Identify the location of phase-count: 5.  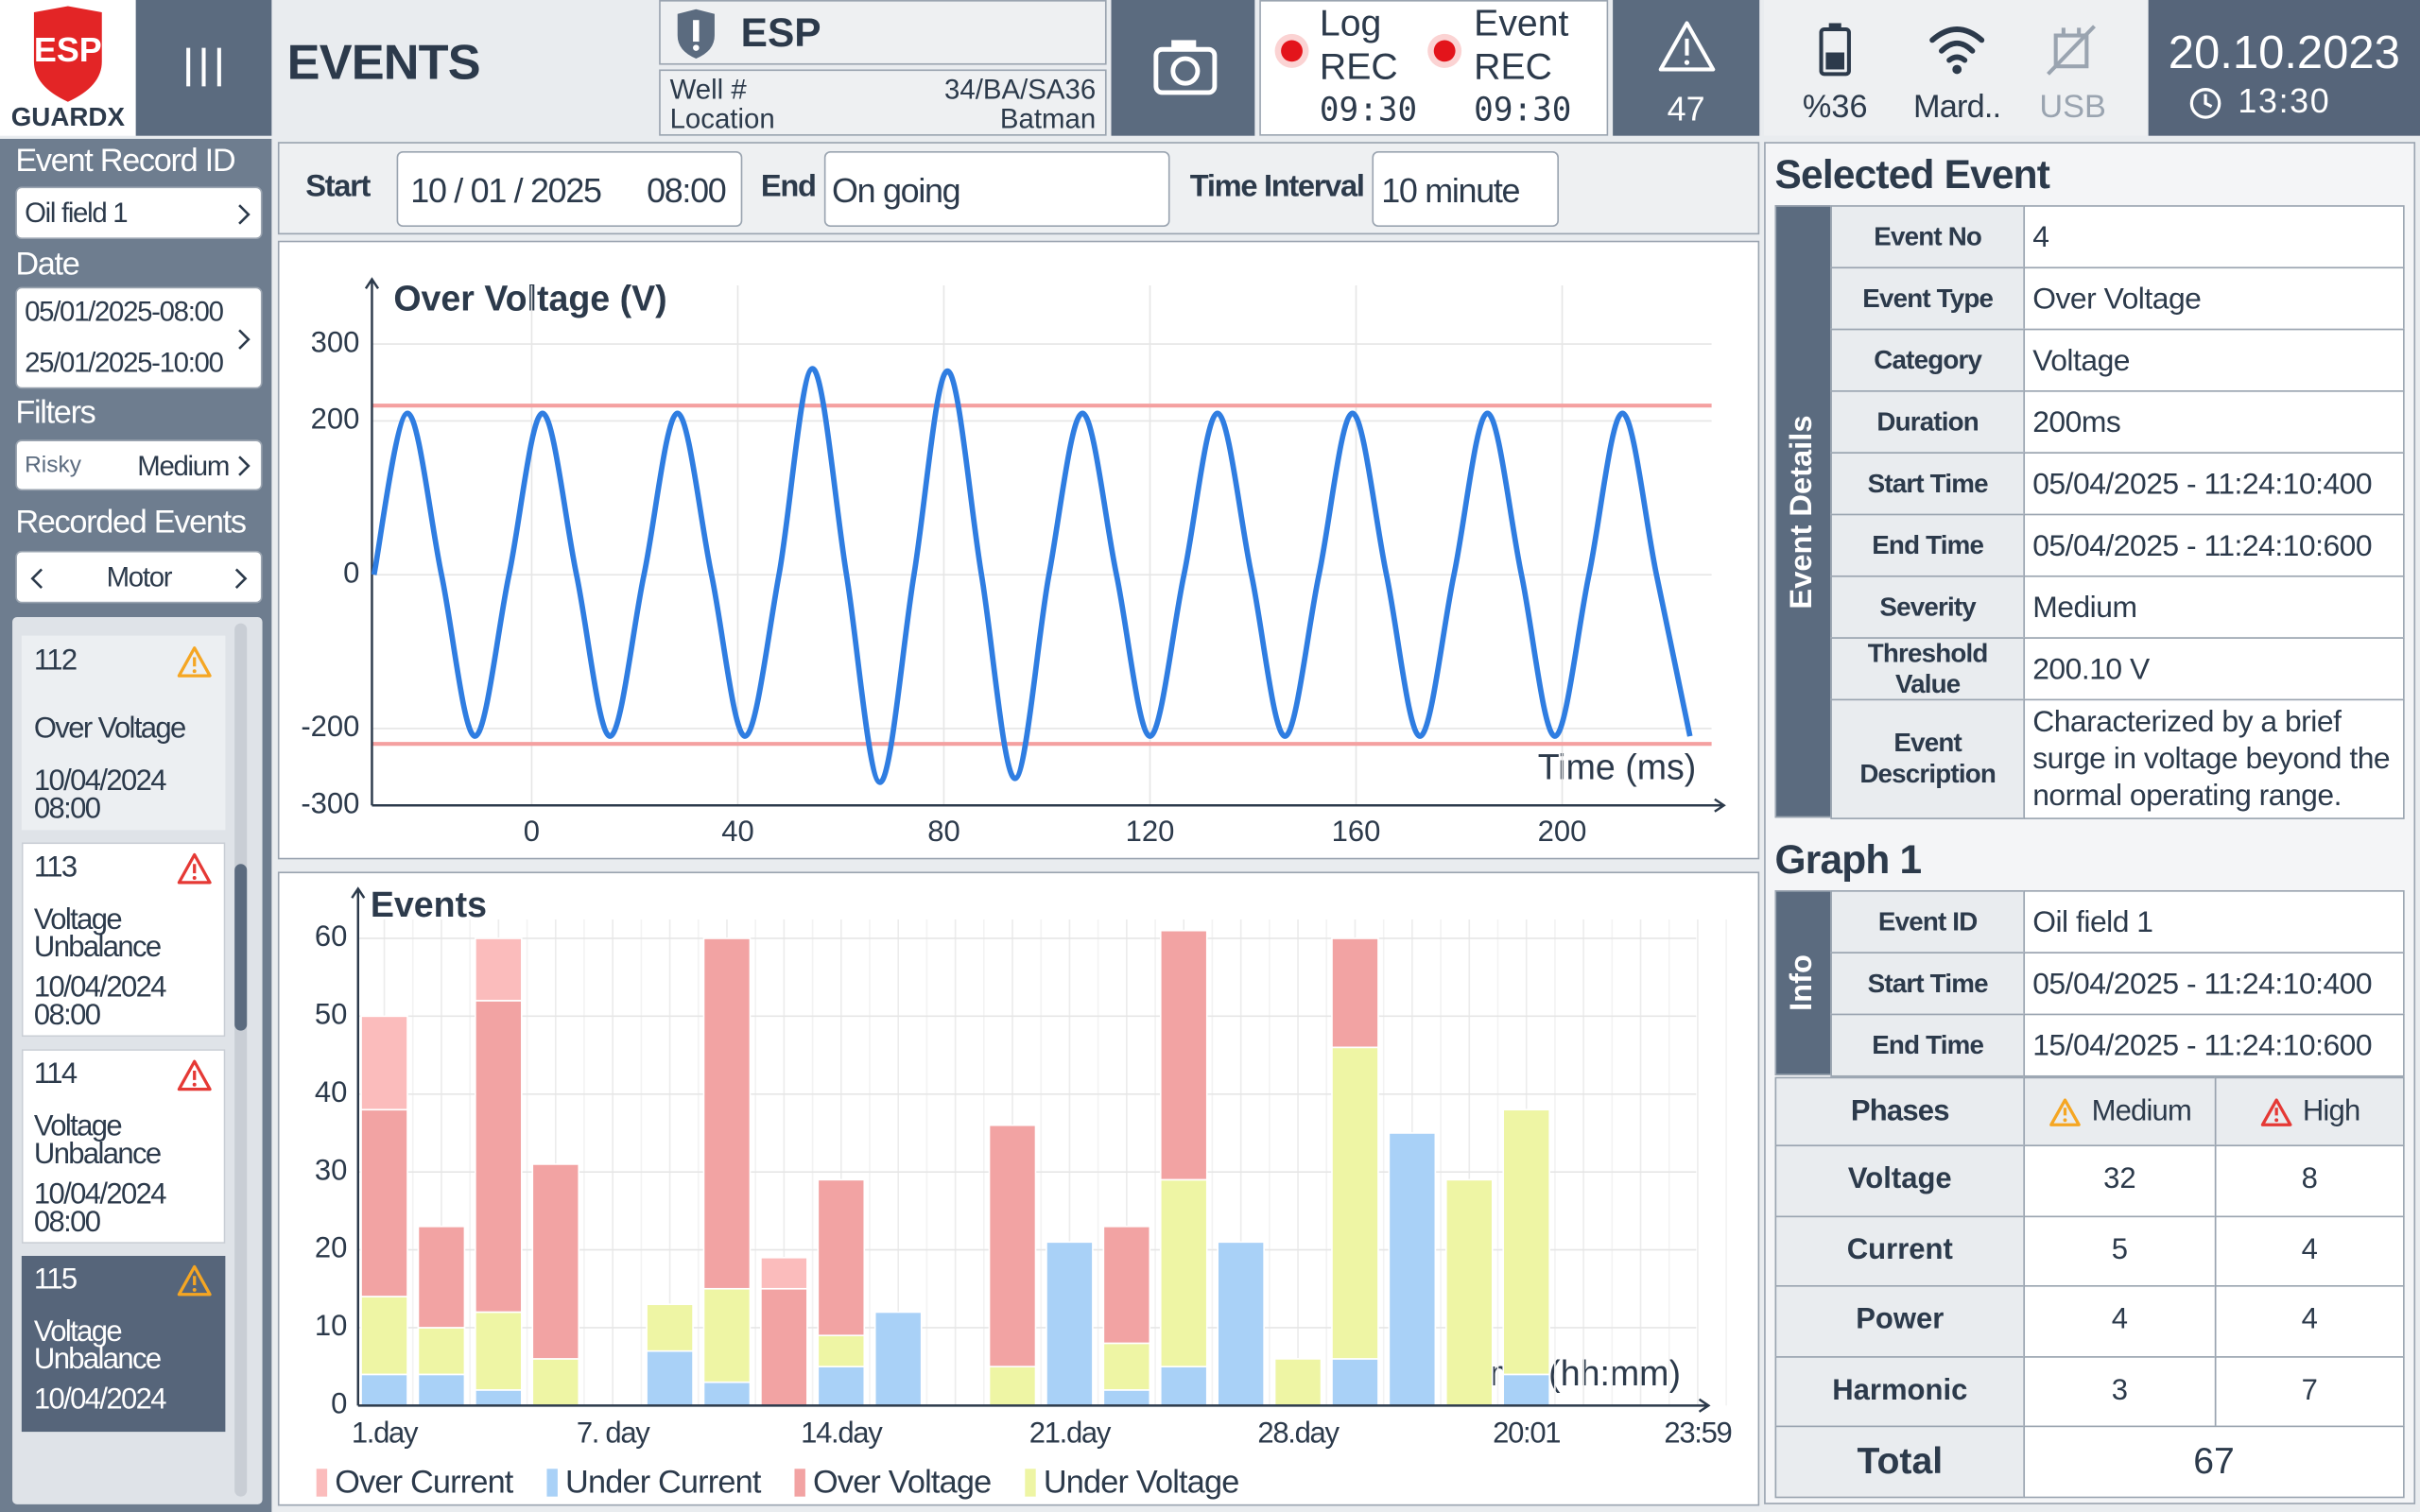
(2120, 1249).